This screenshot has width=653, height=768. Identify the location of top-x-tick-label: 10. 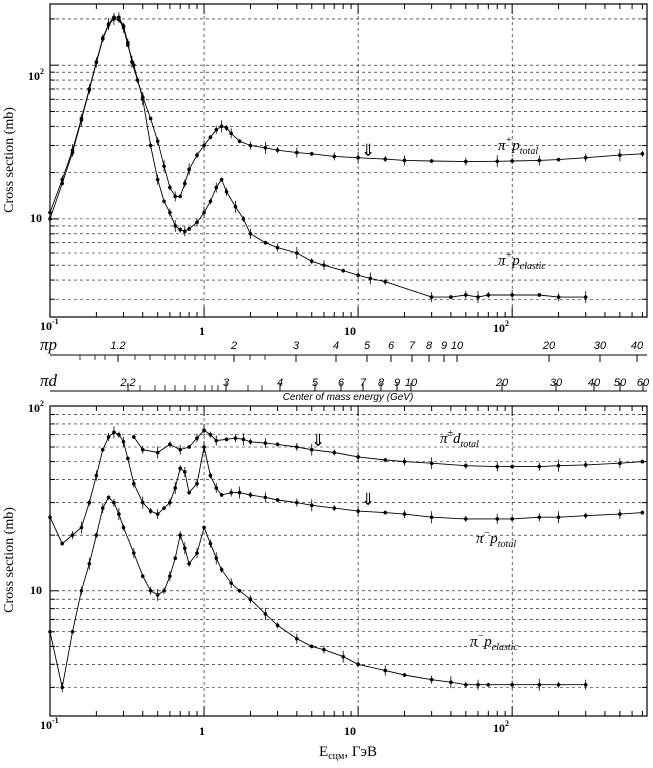
(350, 331).